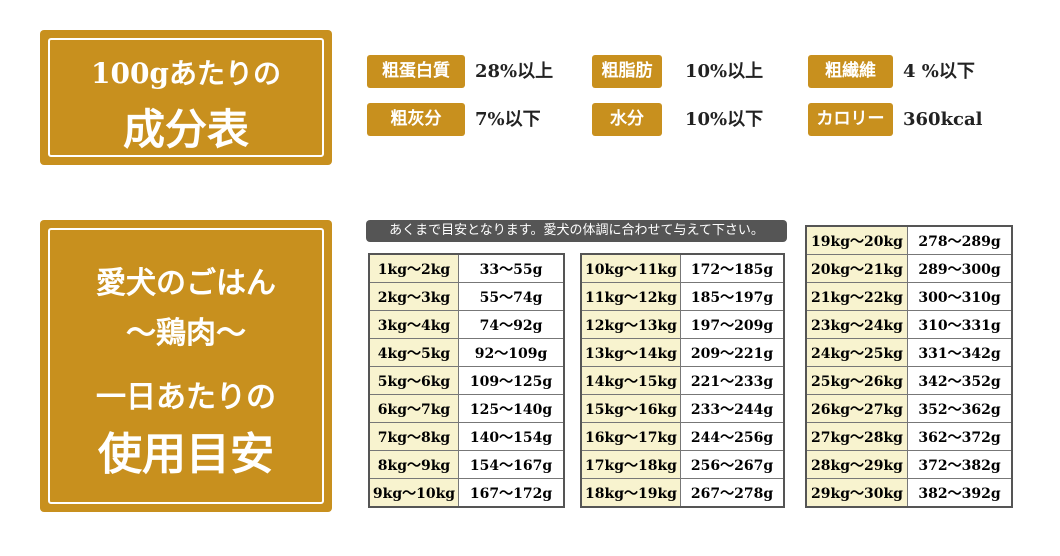  I want to click on table-row: 14kg〜15kg 221〜233g, so click(682, 380).